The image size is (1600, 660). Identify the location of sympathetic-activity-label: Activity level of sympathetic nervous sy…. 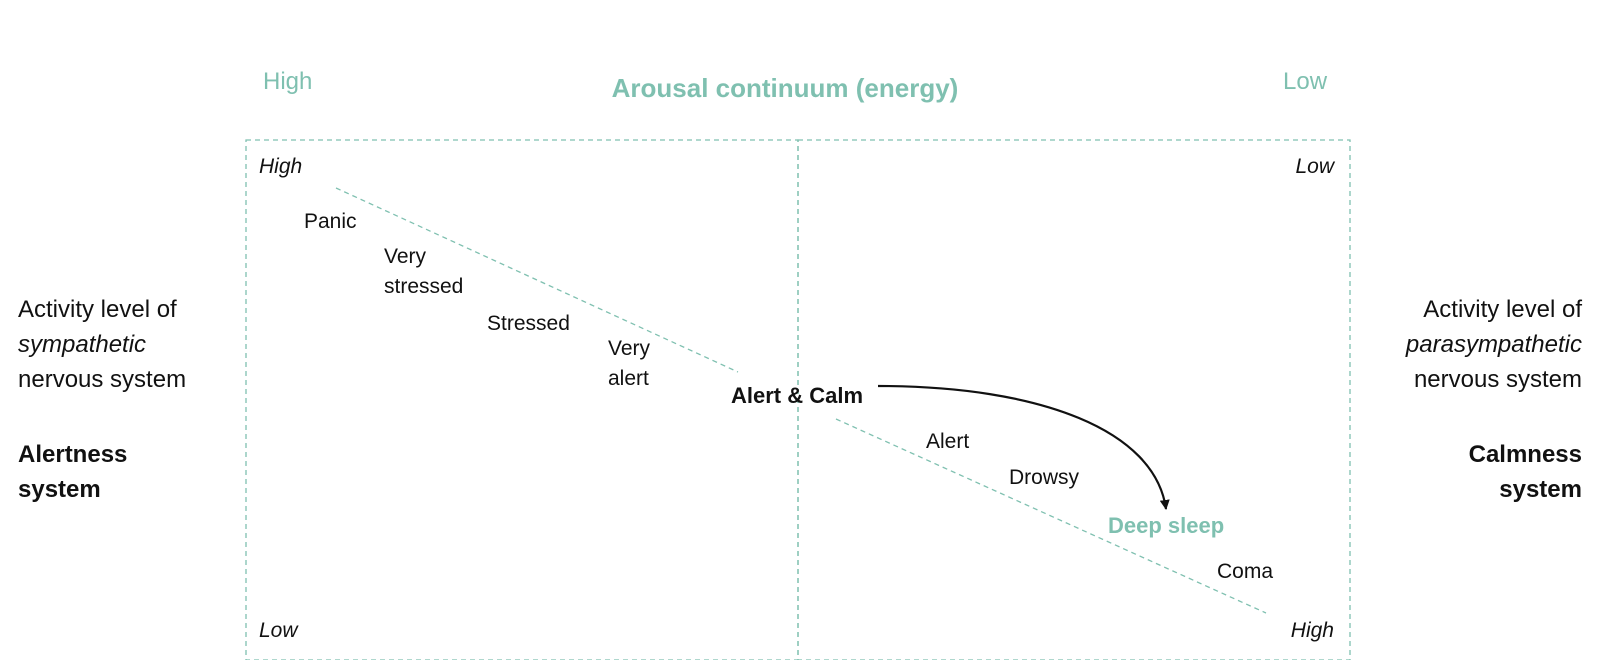
(102, 344).